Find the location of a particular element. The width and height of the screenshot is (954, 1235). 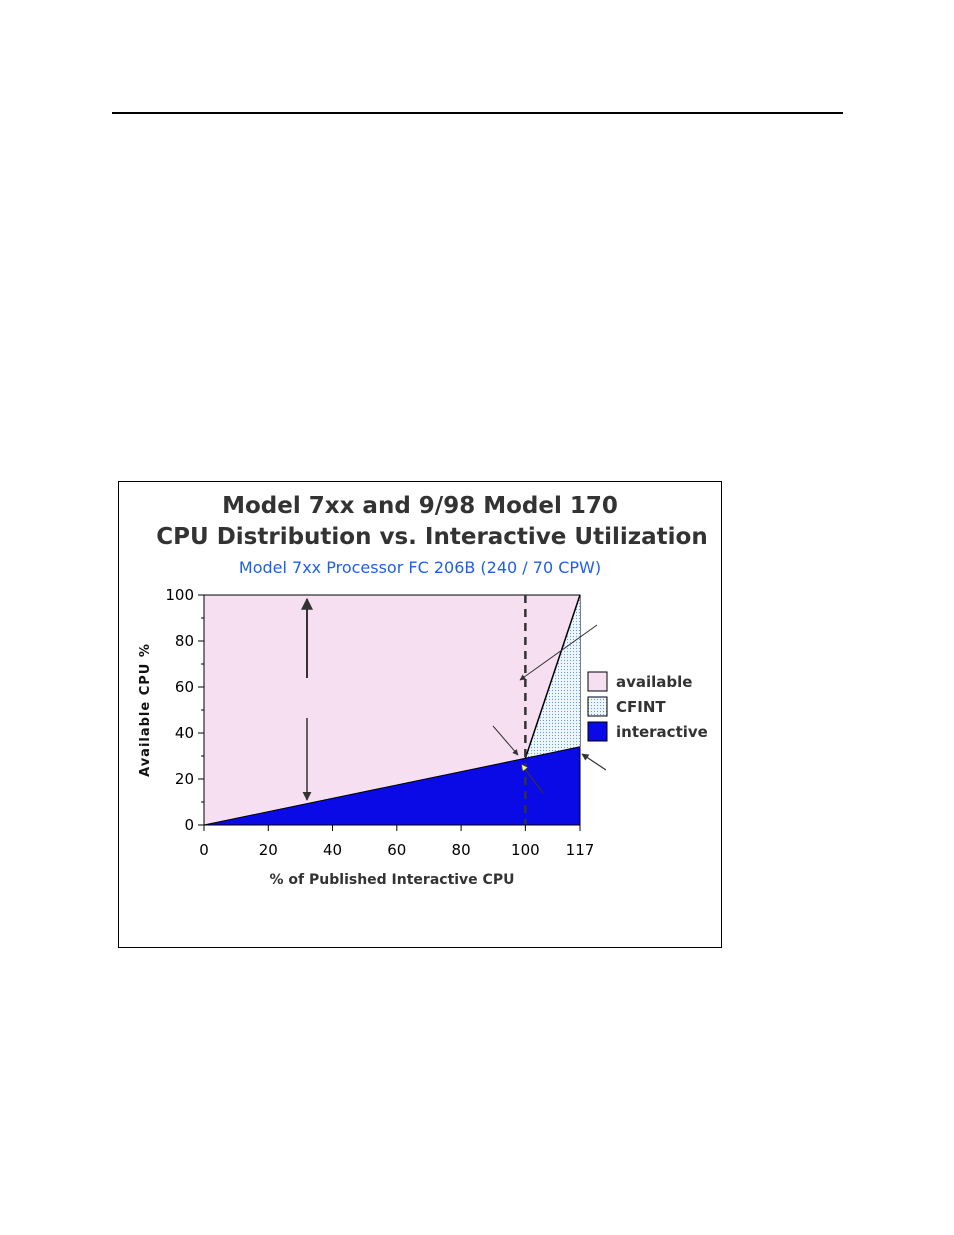

x-tick: 0 is located at coordinates (204, 842).